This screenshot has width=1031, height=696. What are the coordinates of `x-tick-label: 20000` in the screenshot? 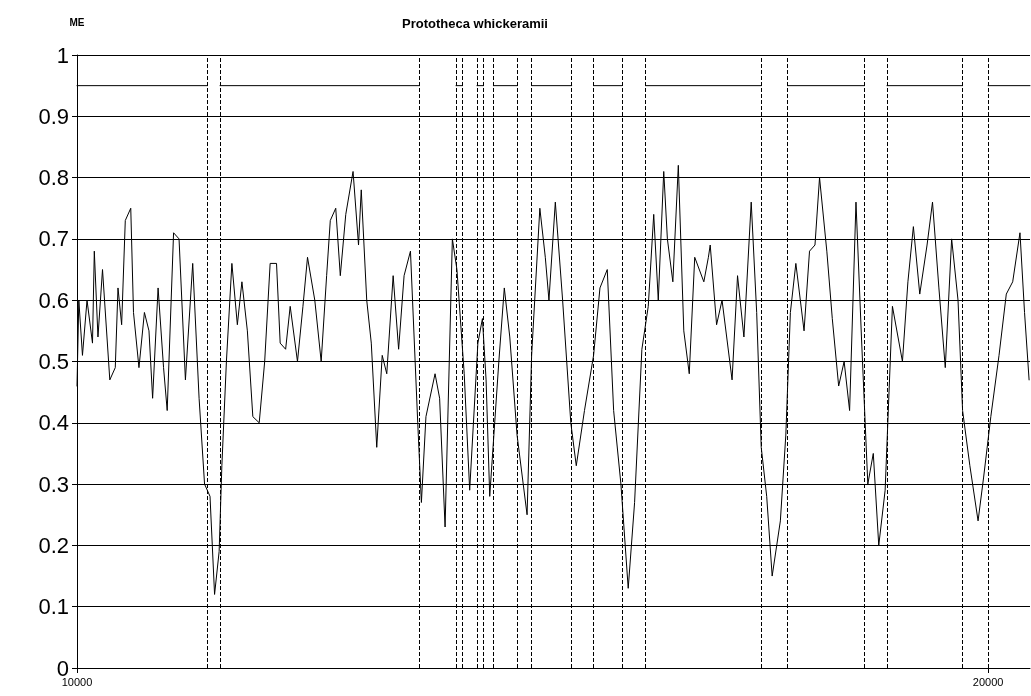 It's located at (988, 681).